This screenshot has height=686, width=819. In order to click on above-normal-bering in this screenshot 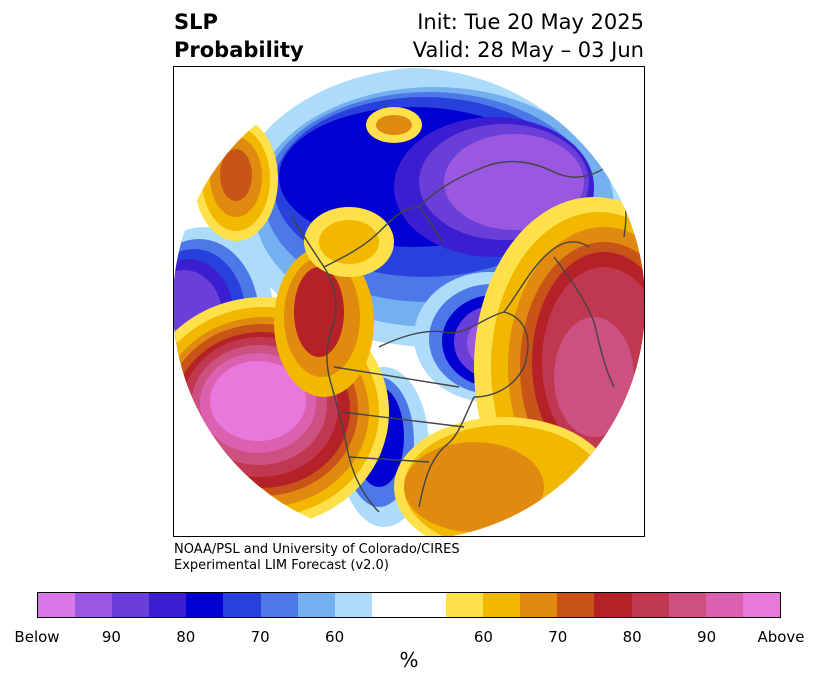, I will do `click(236, 179)`.